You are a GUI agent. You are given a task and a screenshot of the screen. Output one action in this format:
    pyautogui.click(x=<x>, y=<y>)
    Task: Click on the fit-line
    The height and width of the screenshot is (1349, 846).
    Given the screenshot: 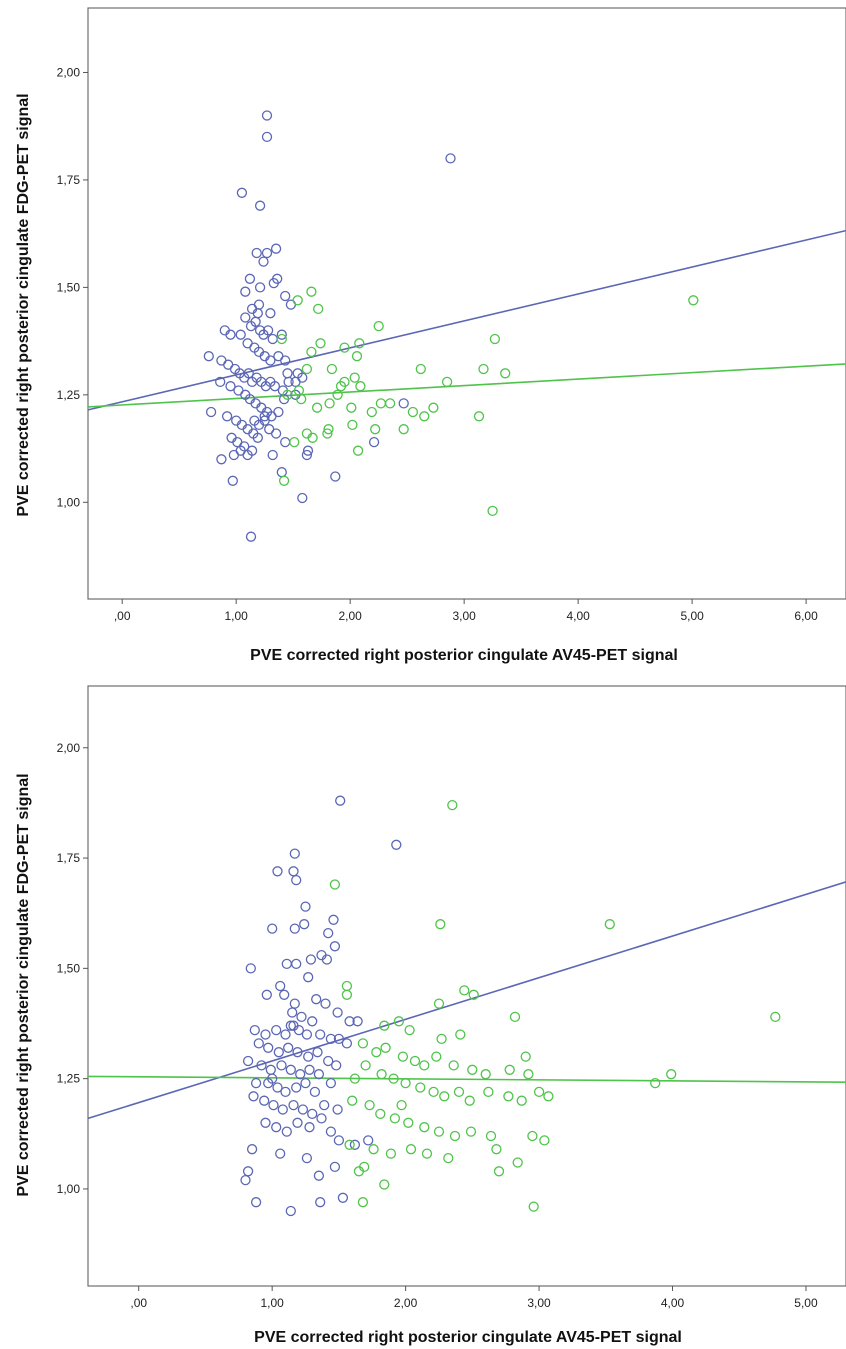 What is the action you would take?
    pyautogui.click(x=466, y=385)
    